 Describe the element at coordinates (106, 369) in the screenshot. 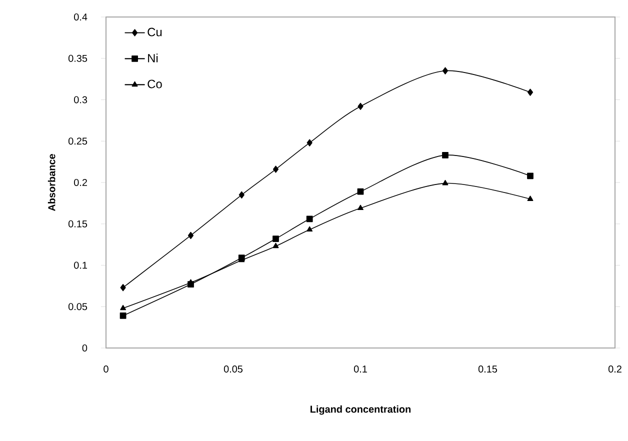

I see `x-tick-label: 0` at that location.